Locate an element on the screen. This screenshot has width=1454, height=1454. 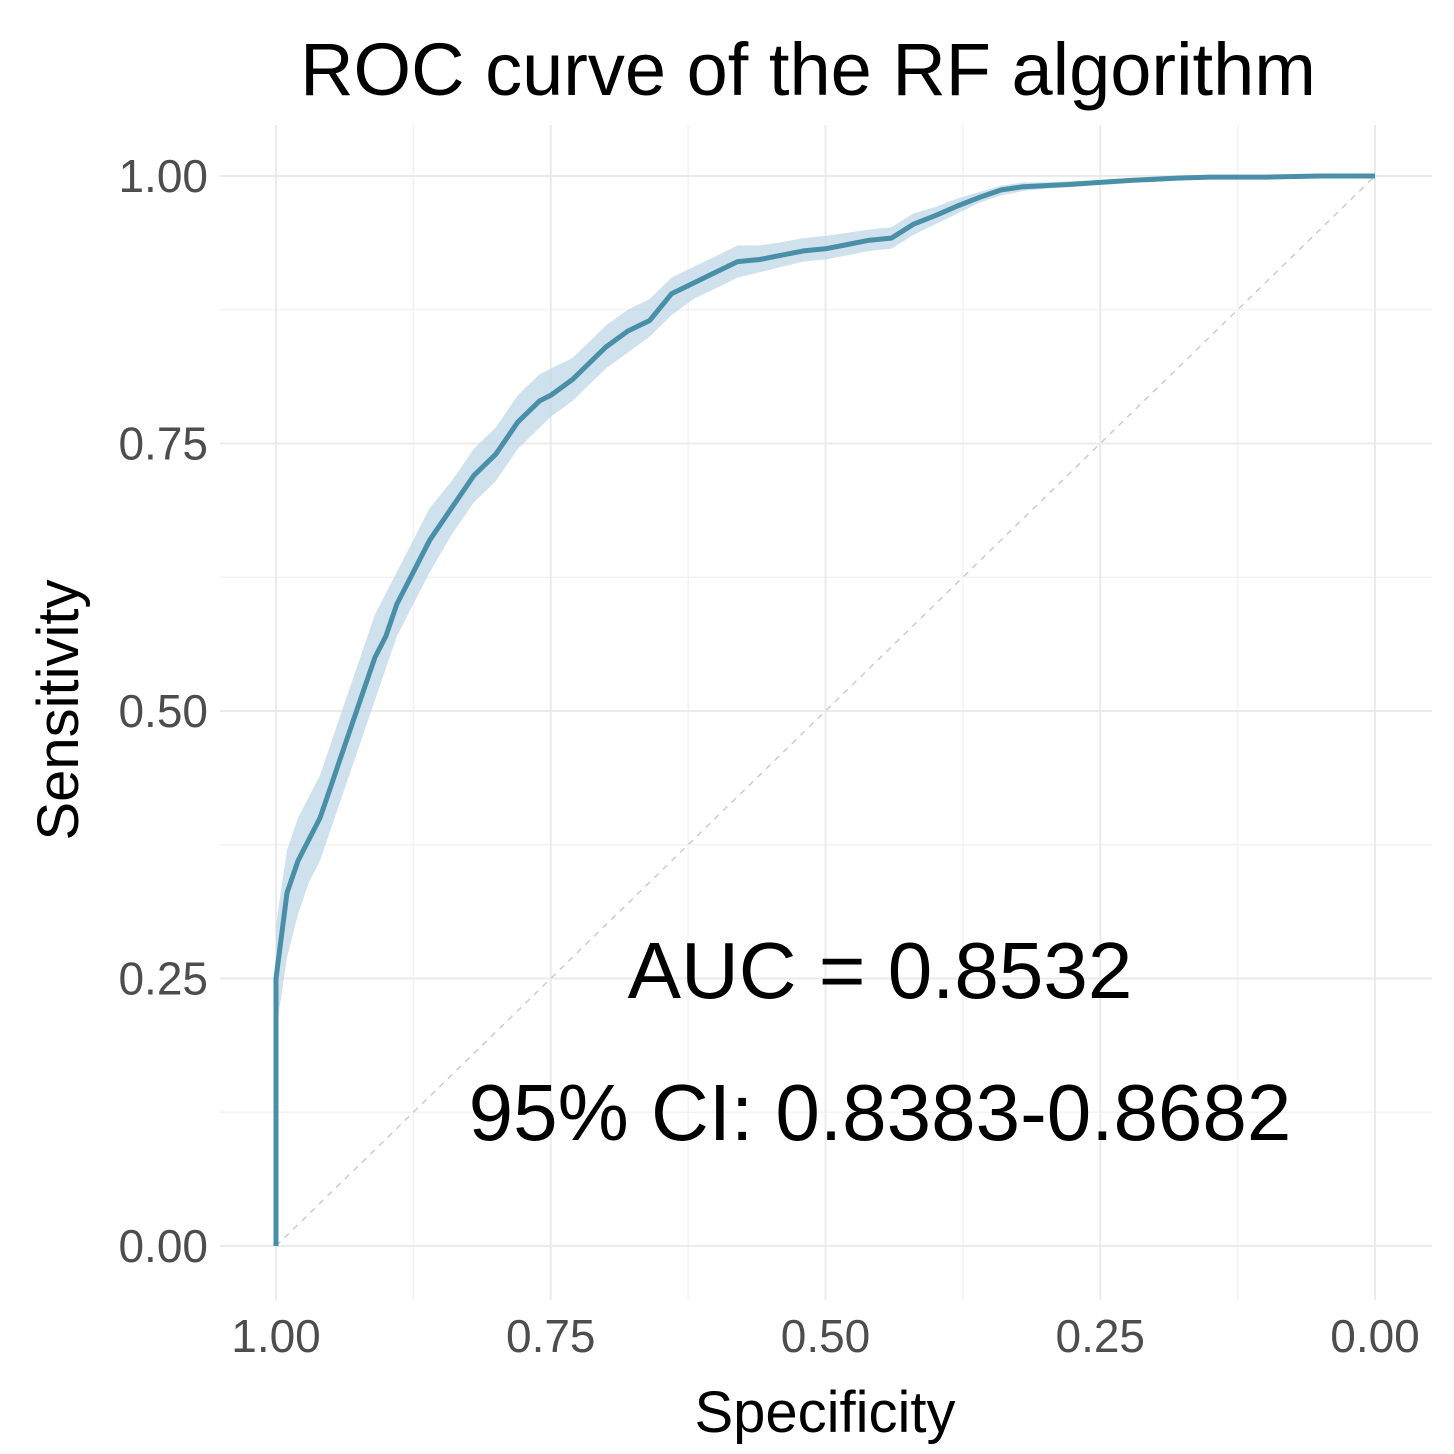
auc-annotation: AUC = 0.8532 is located at coordinates (880, 970).